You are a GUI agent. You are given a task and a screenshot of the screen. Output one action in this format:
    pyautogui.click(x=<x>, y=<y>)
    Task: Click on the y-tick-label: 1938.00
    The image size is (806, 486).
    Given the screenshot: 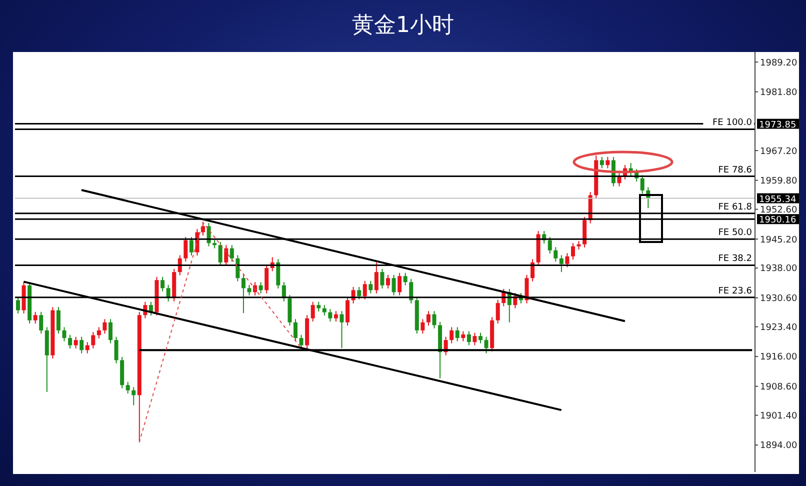 What is the action you would take?
    pyautogui.click(x=779, y=269)
    